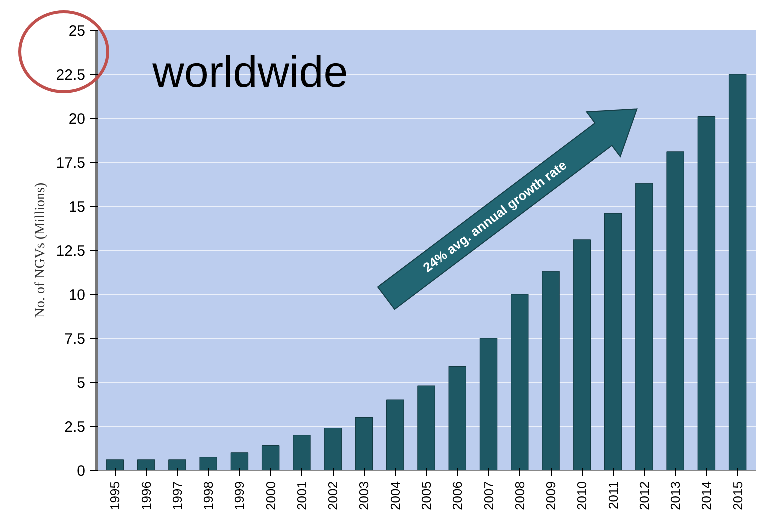 This screenshot has height=530, width=782. What do you see at coordinates (77, 31) in the screenshot?
I see `y-tick-label: 25` at bounding box center [77, 31].